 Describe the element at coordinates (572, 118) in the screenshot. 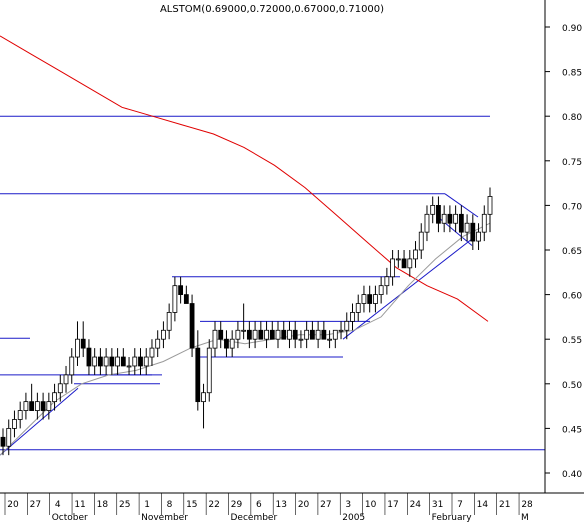

I see `y-tick-label: 0.80` at that location.